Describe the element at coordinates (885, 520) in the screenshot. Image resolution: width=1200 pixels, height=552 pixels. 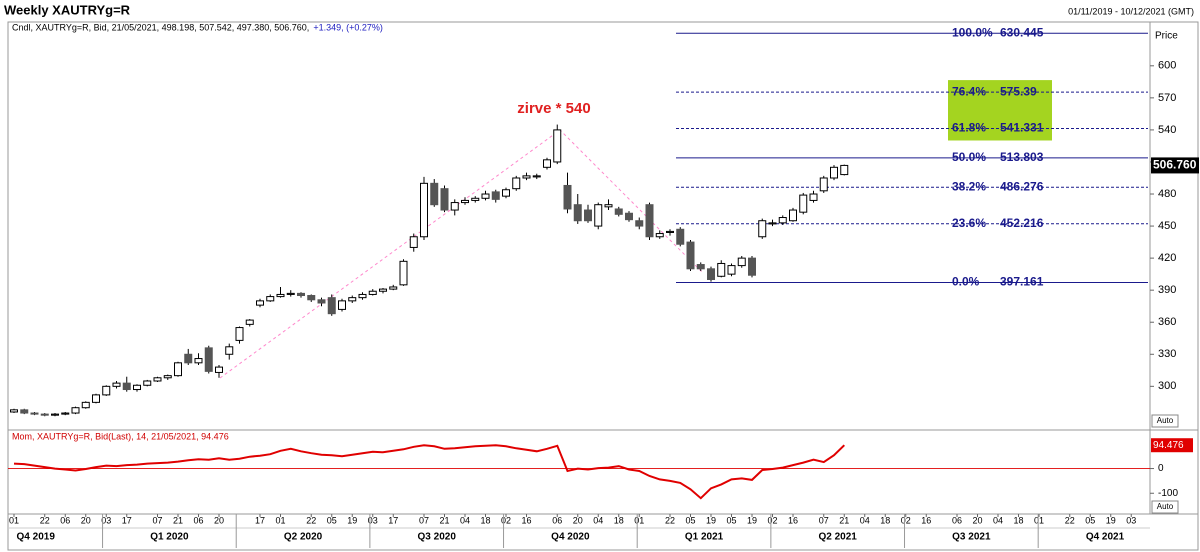
I see `x-tick-label: 18` at that location.